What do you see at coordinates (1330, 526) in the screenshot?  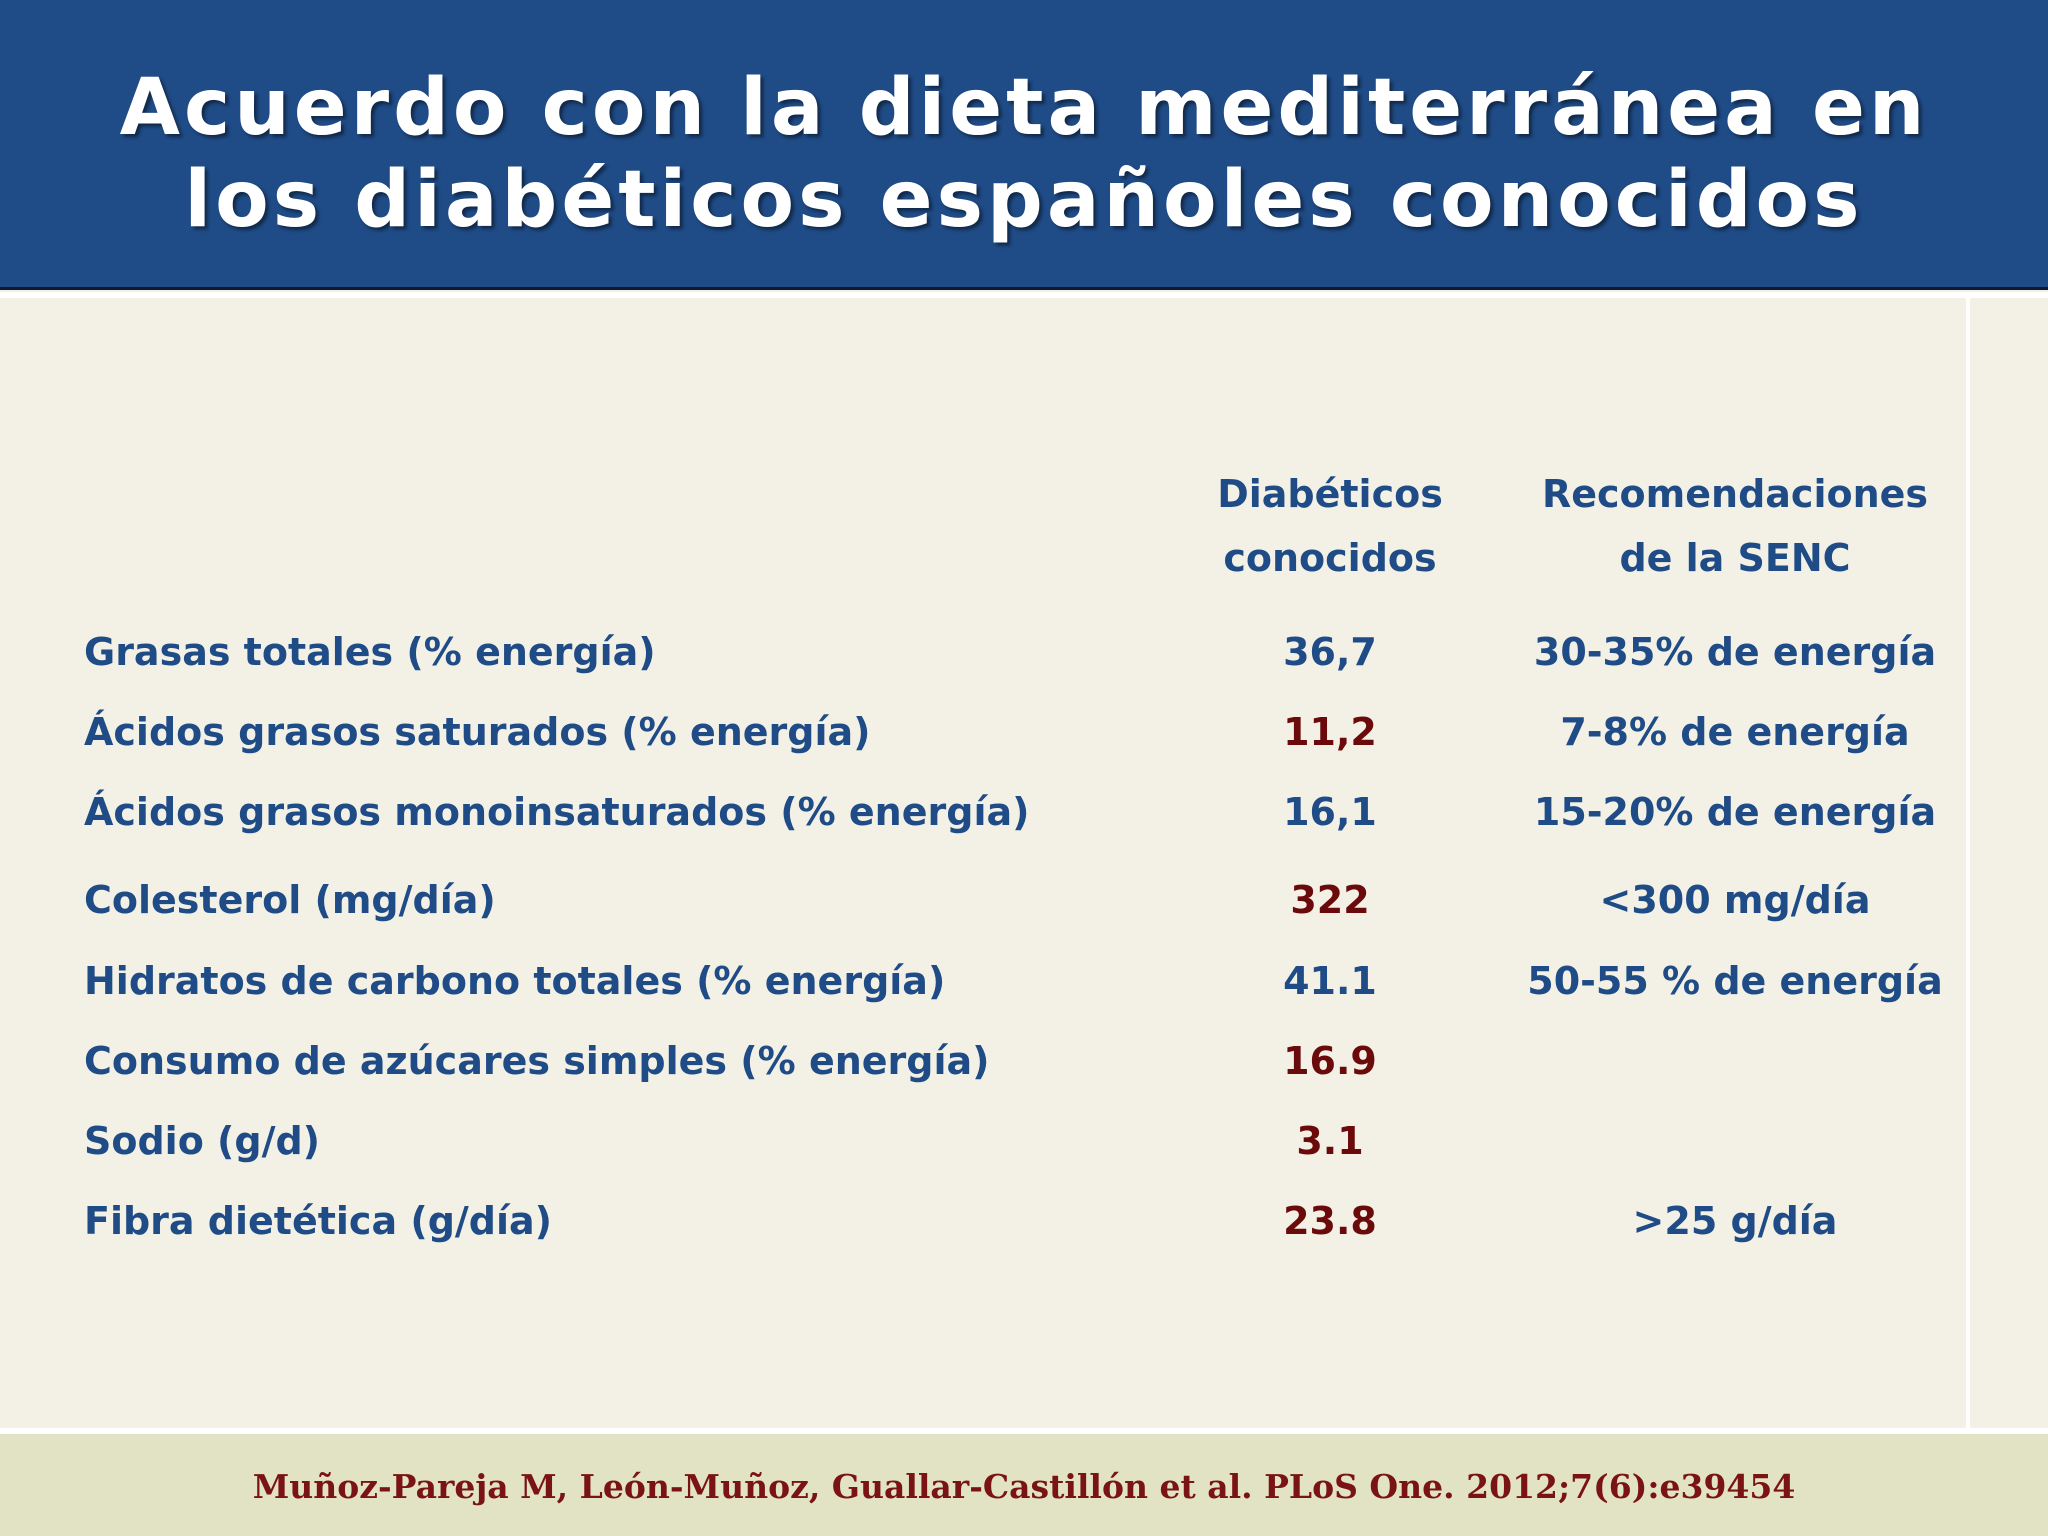 I see `column-header-diabeticos: Diabéticos conocidos` at bounding box center [1330, 526].